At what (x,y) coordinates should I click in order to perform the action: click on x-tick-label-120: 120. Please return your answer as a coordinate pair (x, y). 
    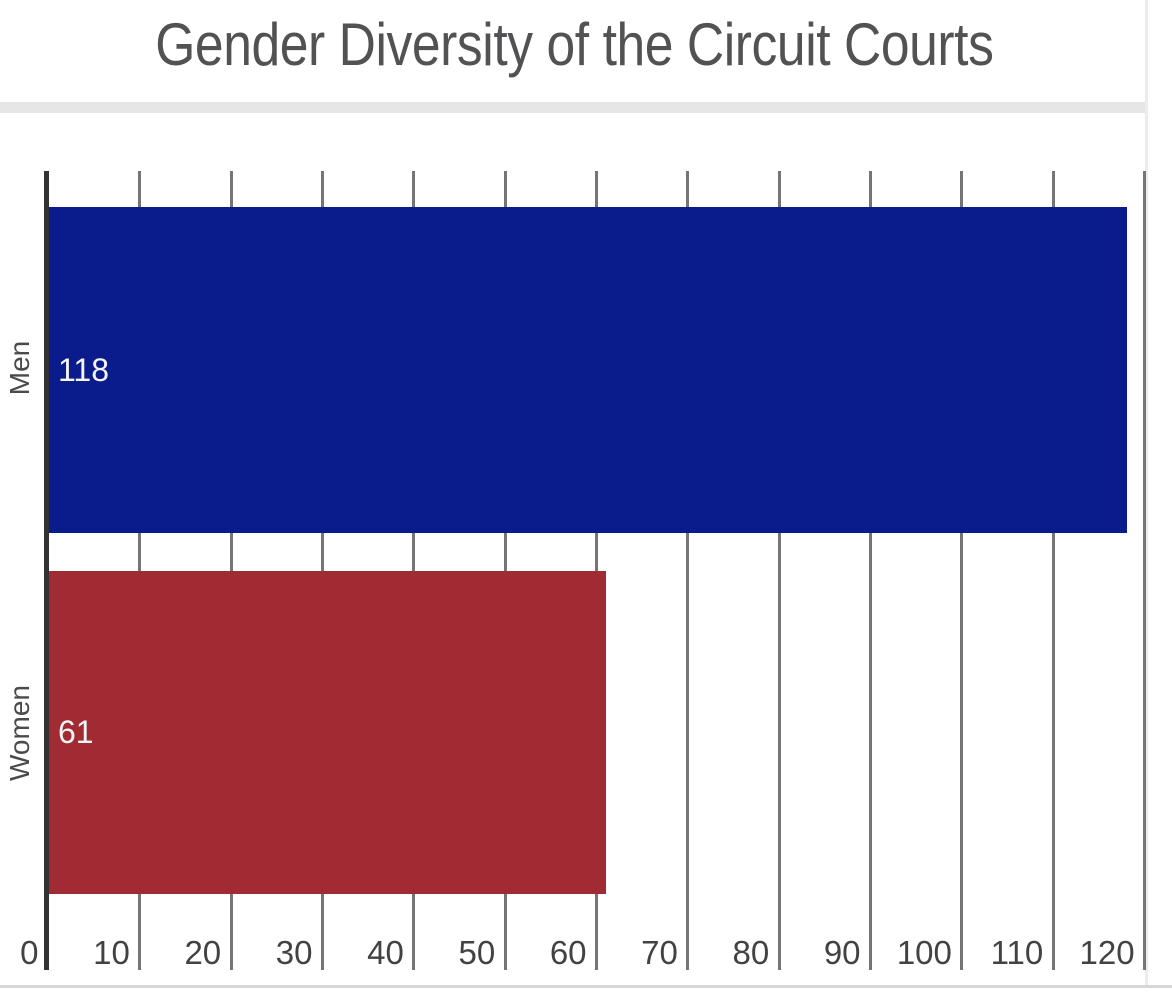
    Looking at the image, I should click on (1107, 952).